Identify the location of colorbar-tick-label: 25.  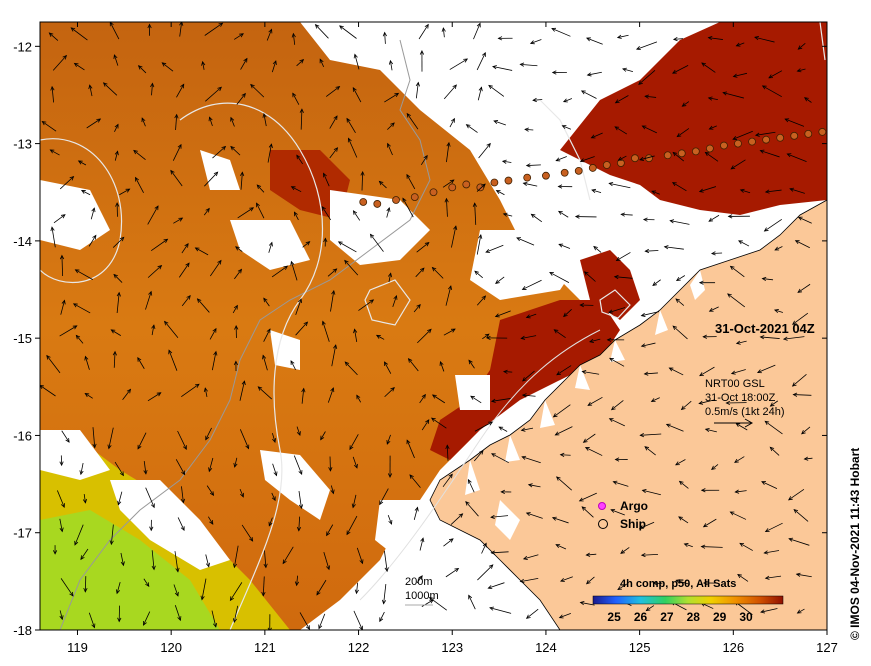
(614, 617).